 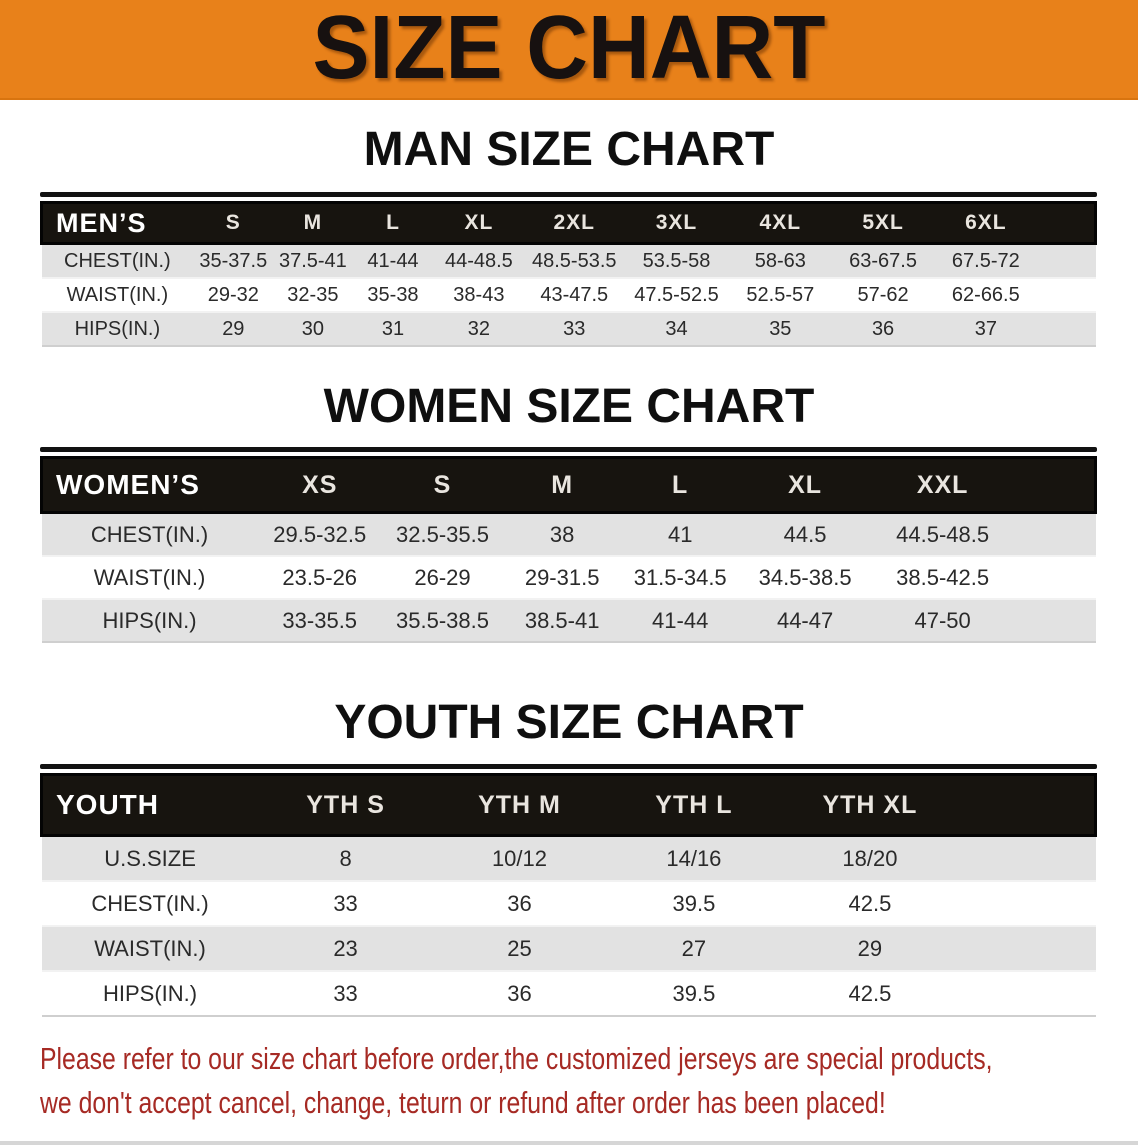 I want to click on measurement-value: 67.5-72, so click(x=986, y=261).